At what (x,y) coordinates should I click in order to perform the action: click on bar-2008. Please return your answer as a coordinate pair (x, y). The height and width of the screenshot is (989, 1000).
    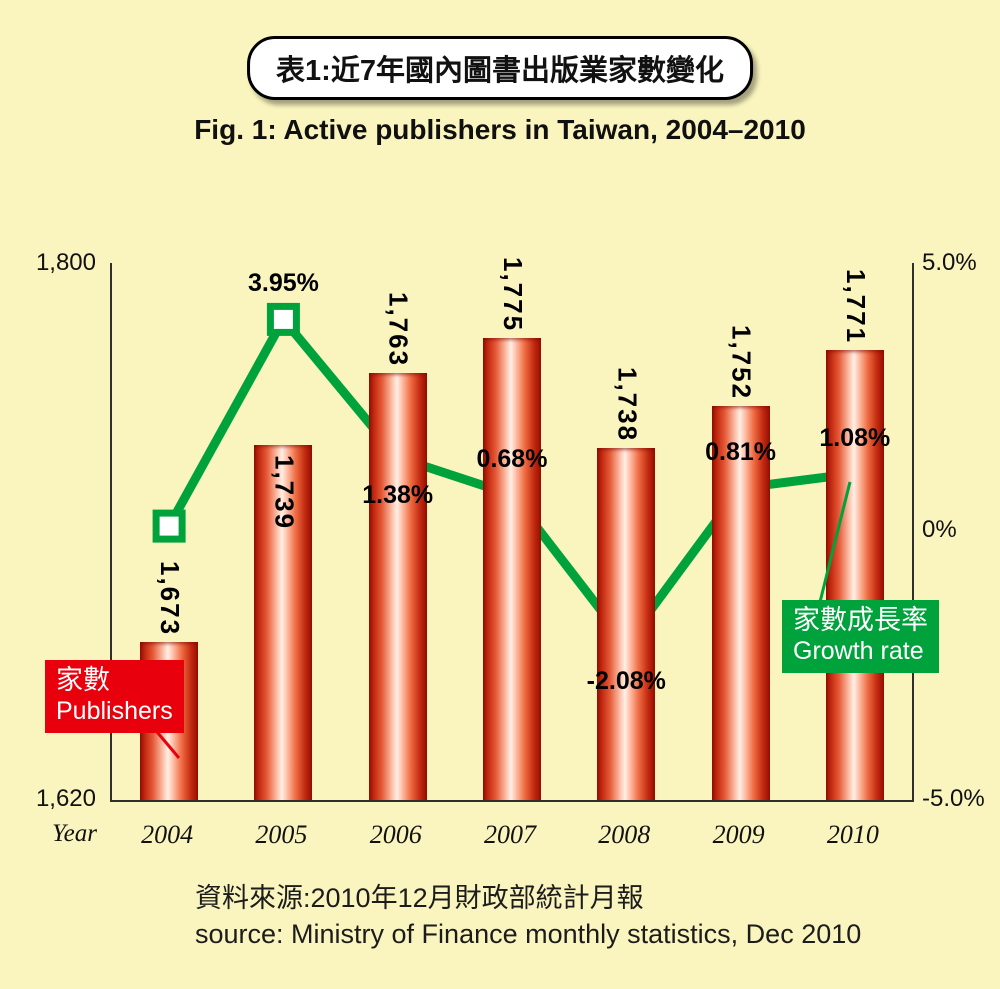
    Looking at the image, I should click on (626, 624).